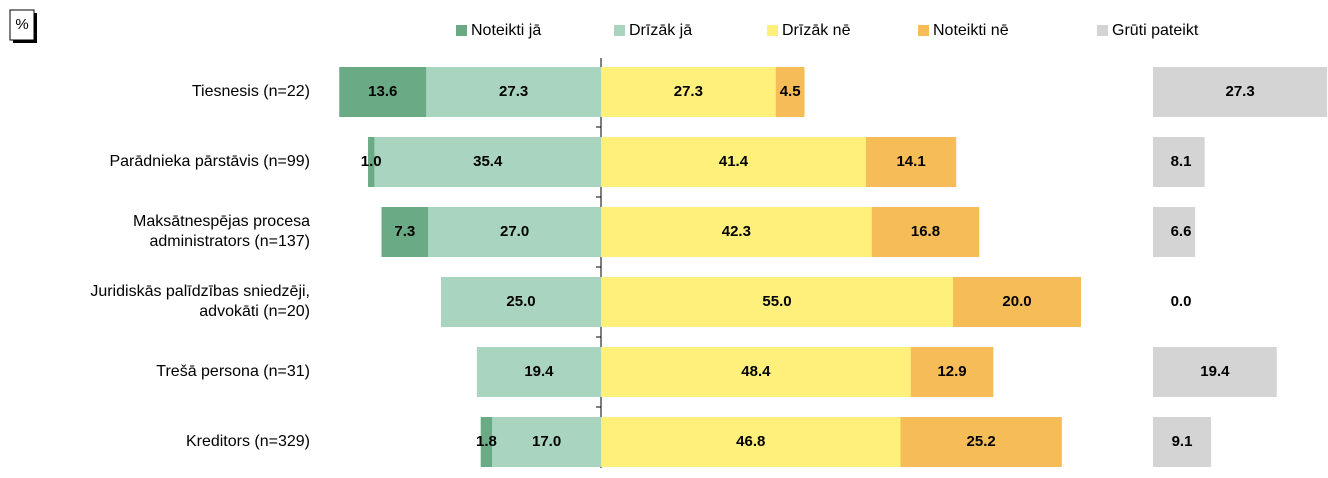 This screenshot has width=1328, height=478. I want to click on unit-label: %, so click(21, 24).